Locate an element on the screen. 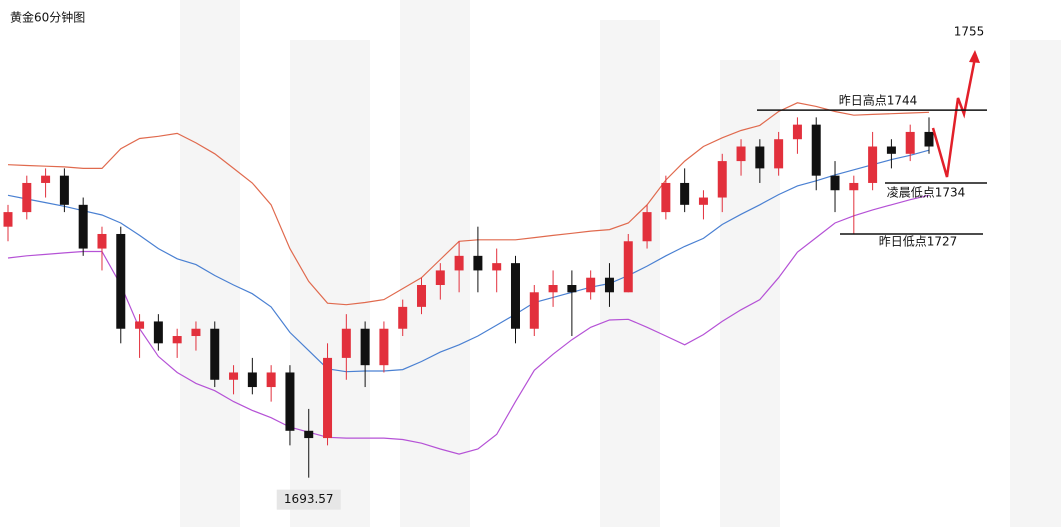 The height and width of the screenshot is (527, 1061). target-label: 1755 is located at coordinates (969, 31).